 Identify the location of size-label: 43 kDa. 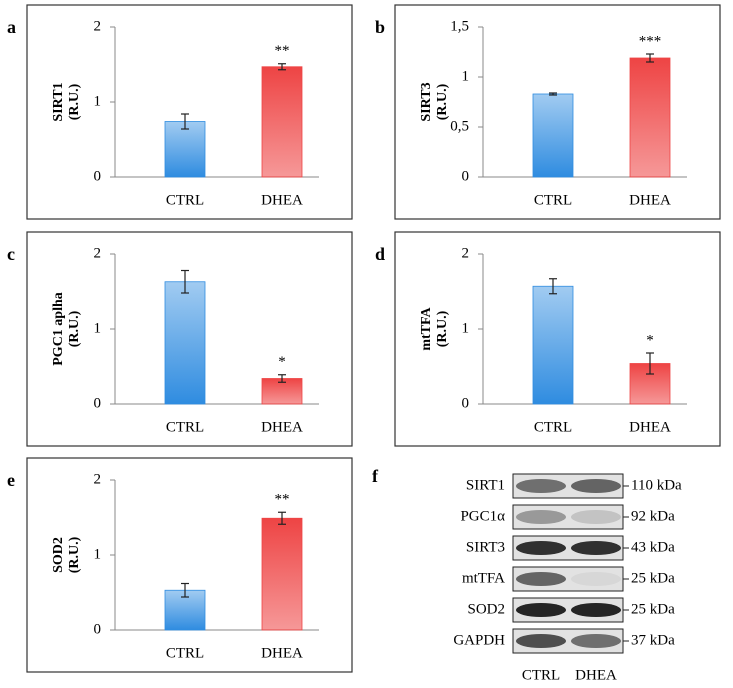
(653, 547).